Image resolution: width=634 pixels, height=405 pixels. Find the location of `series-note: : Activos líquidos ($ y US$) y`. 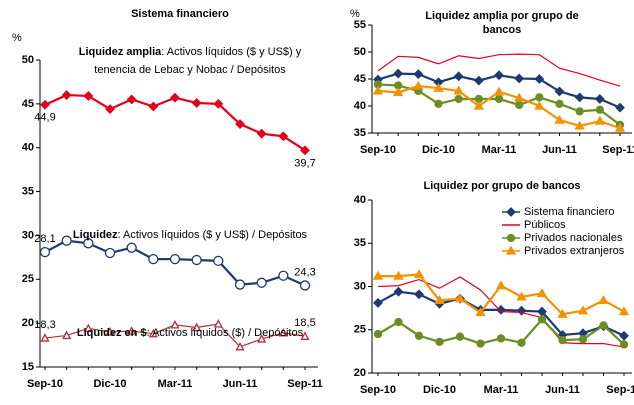

series-note: : Activos líquidos ($ y US$) y is located at coordinates (231, 52).